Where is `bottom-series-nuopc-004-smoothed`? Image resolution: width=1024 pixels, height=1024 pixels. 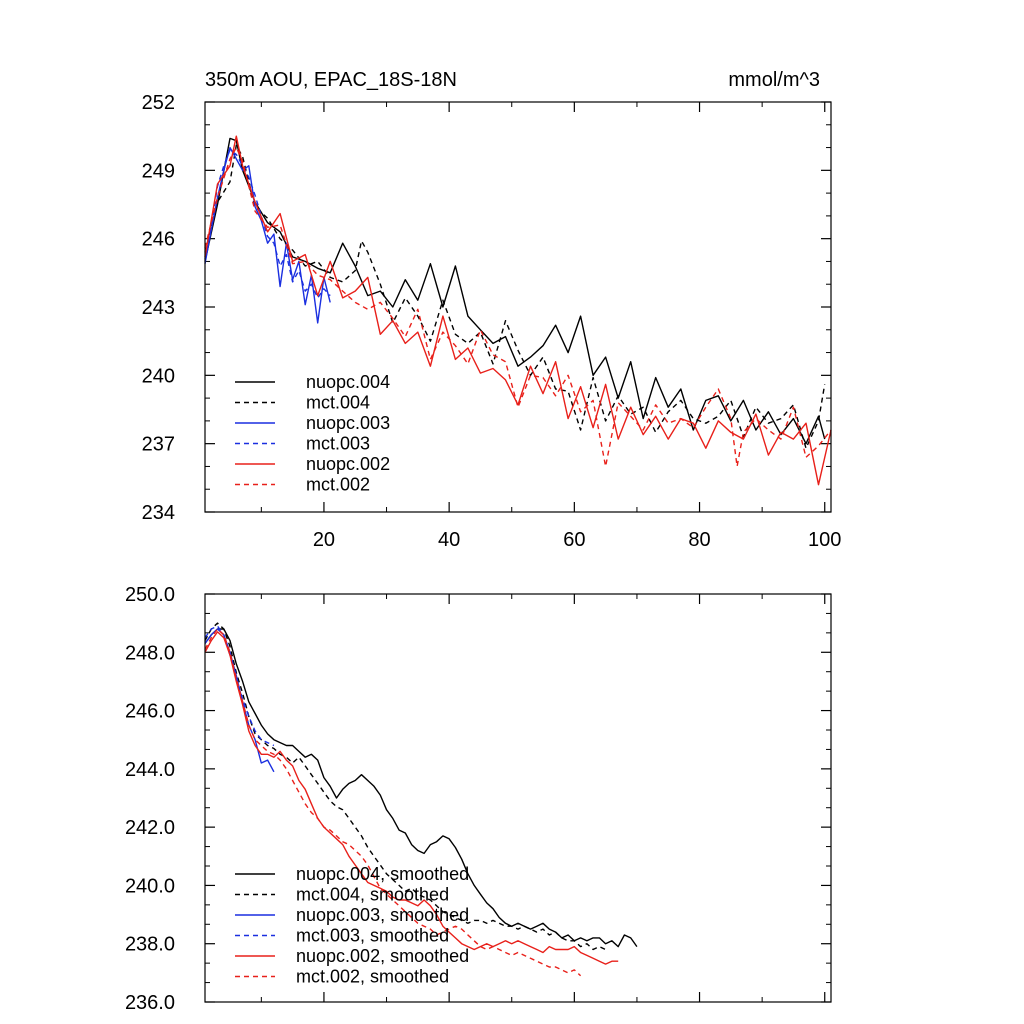
bottom-series-nuopc-004-smoothed is located at coordinates (421, 788).